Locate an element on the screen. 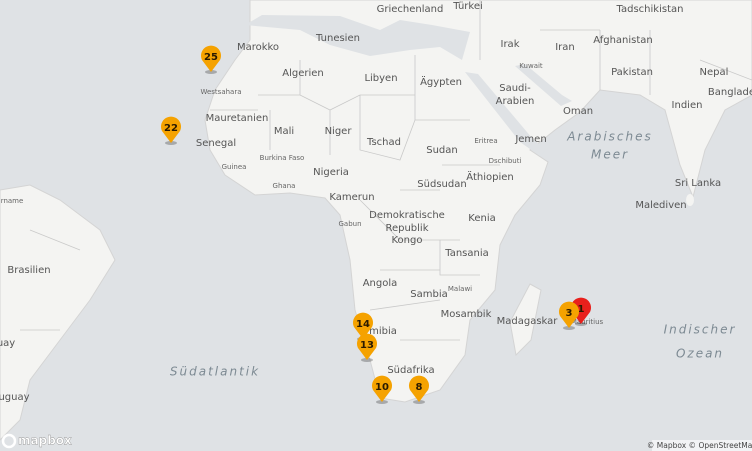 The height and width of the screenshot is (451, 752). place-label: Sri Lanka is located at coordinates (698, 183).